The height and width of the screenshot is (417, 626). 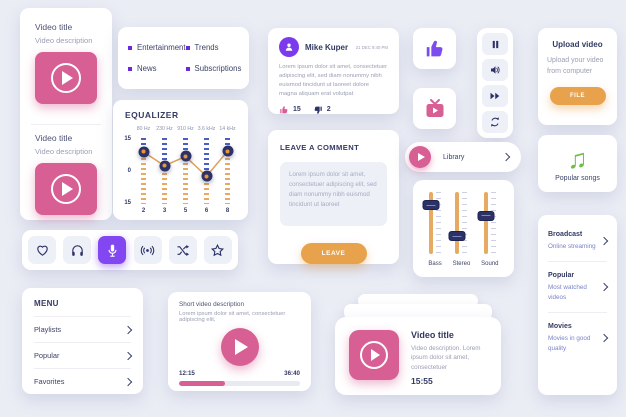 I want to click on microphone-button, so click(x=112, y=250).